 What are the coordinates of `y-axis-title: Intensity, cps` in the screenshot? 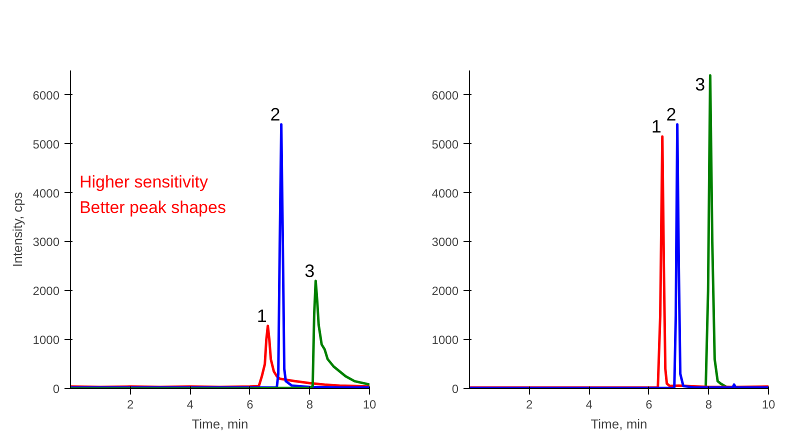 It's located at (17, 229).